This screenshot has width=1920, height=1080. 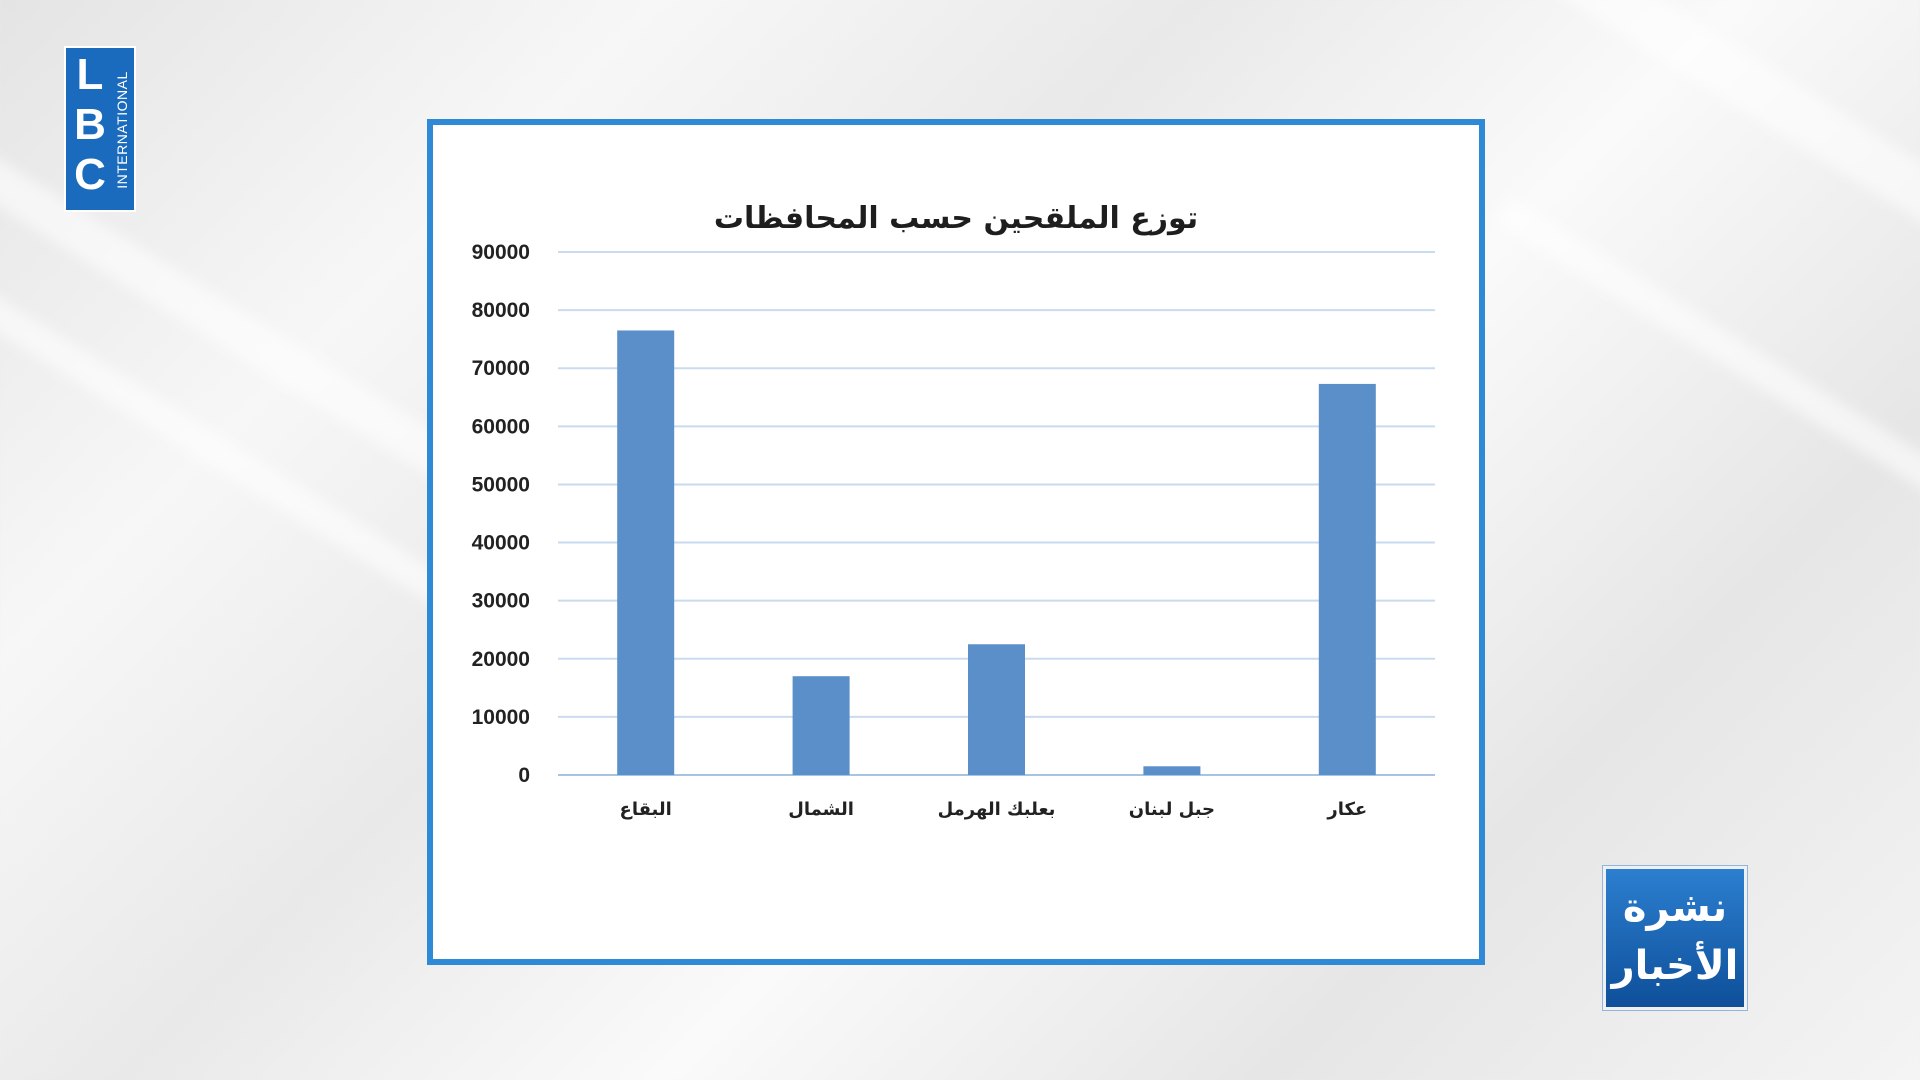 I want to click on x-category-label: جبل لبنان, so click(x=1172, y=809).